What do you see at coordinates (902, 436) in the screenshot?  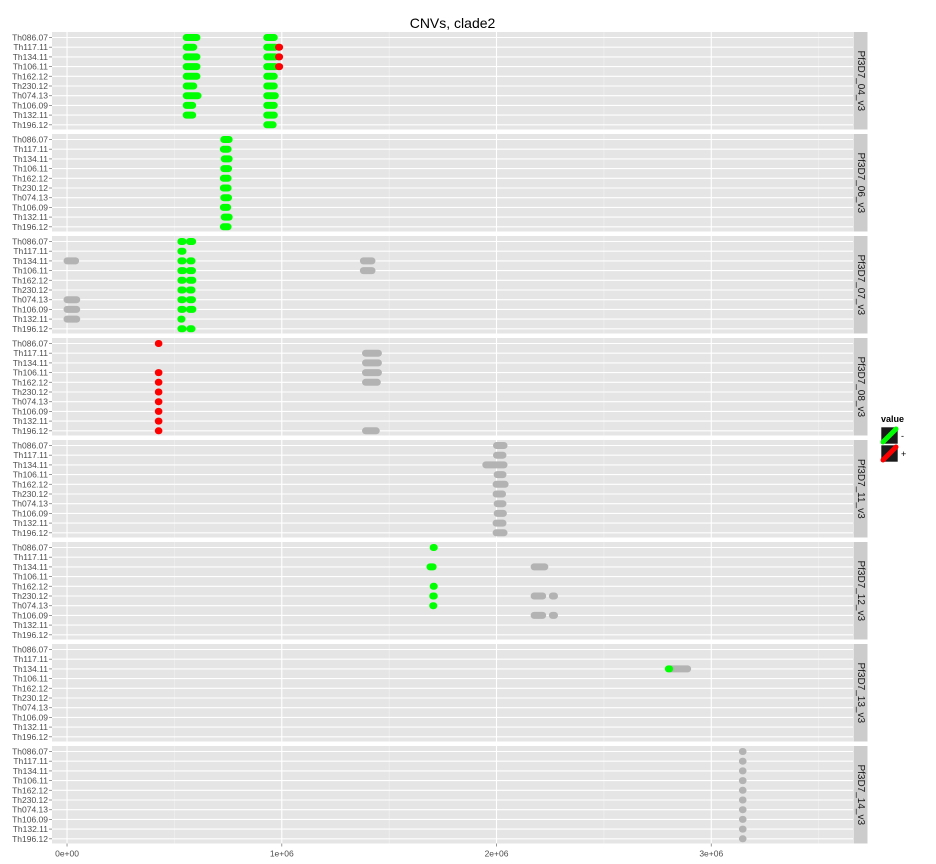 I see `legend-label: -` at bounding box center [902, 436].